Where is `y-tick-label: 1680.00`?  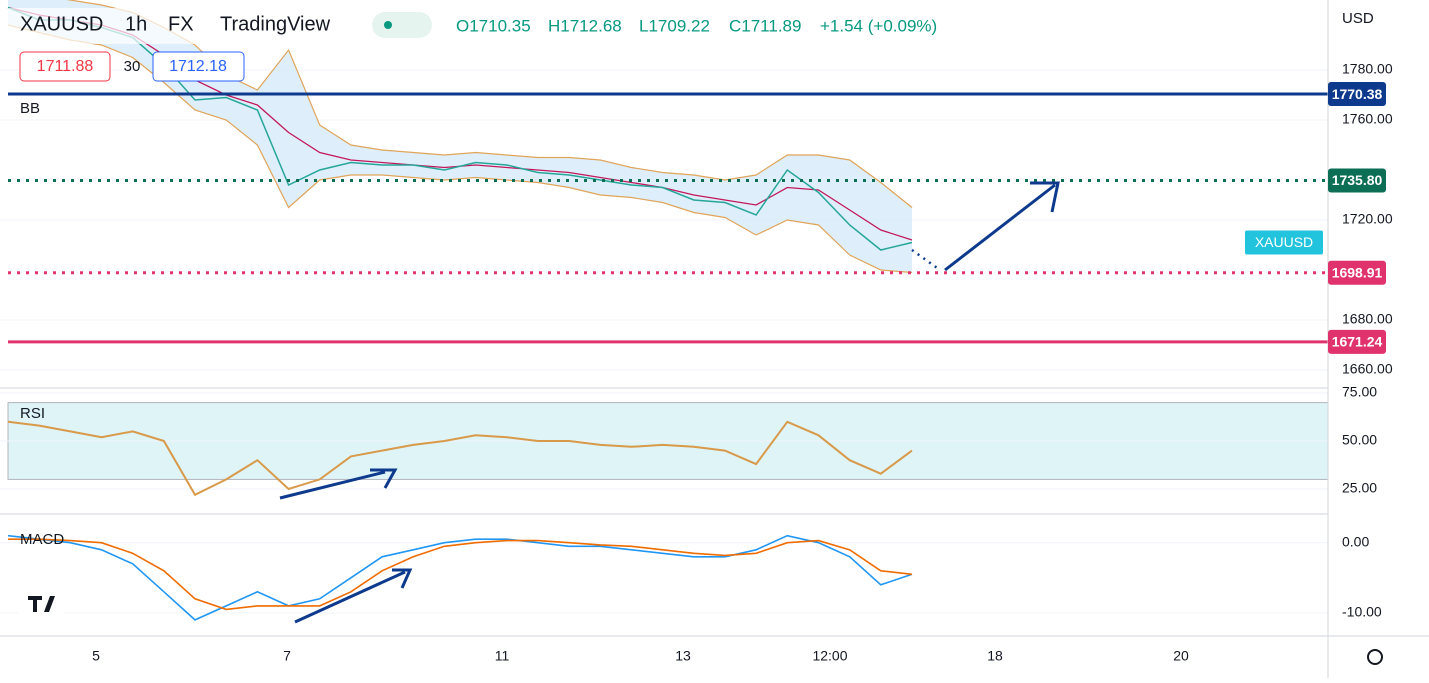 y-tick-label: 1680.00 is located at coordinates (1367, 319).